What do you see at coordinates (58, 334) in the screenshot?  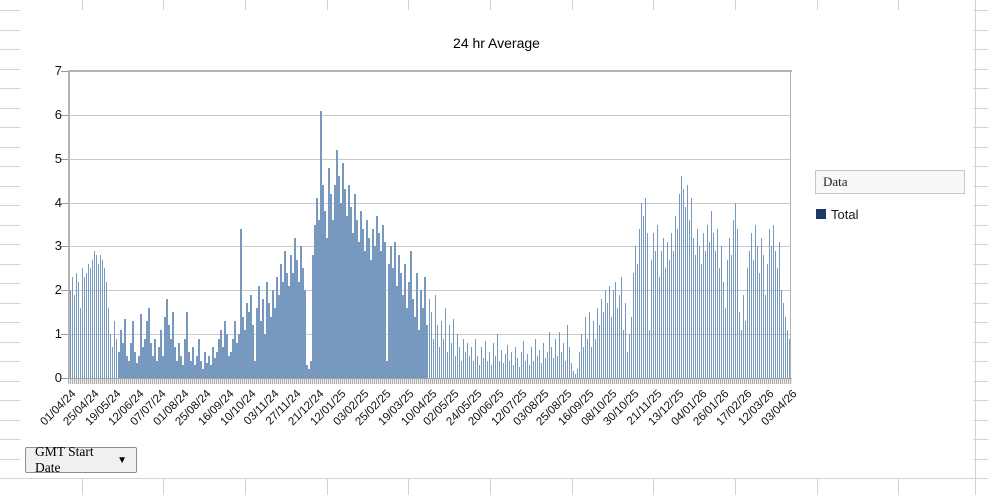 I see `y-axis-label: 1` at bounding box center [58, 334].